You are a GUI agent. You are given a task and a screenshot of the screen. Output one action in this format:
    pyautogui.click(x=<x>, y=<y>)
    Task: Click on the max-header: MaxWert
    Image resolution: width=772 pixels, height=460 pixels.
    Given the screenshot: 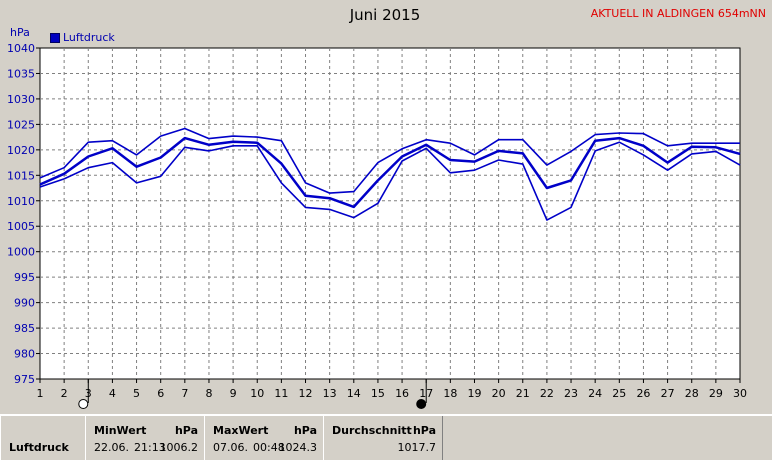 What is the action you would take?
    pyautogui.click(x=241, y=430)
    